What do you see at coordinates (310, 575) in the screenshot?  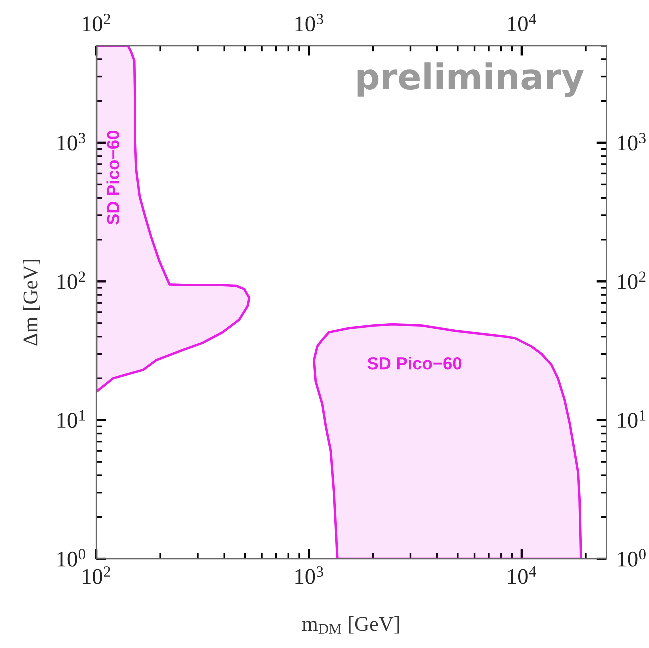 I see `x-tick-label: 10$^{3}$` at bounding box center [310, 575].